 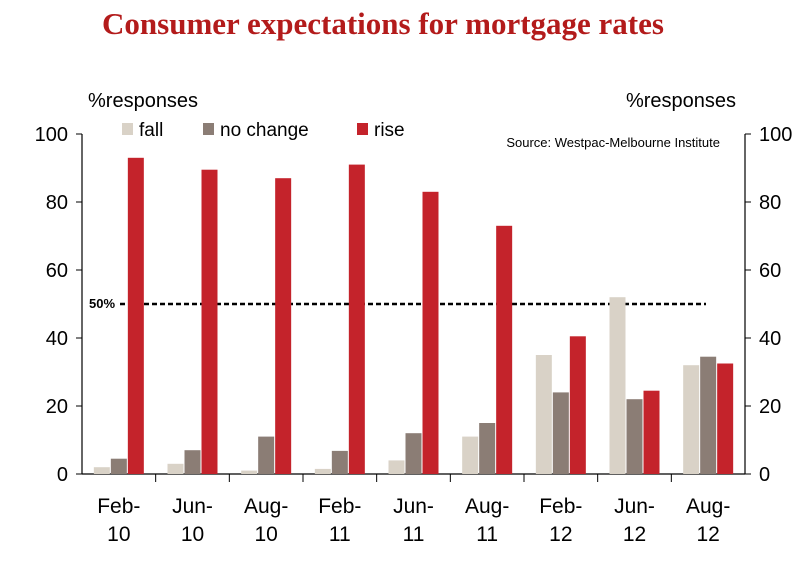 I want to click on legend-label-no-change: no change, so click(x=264, y=130).